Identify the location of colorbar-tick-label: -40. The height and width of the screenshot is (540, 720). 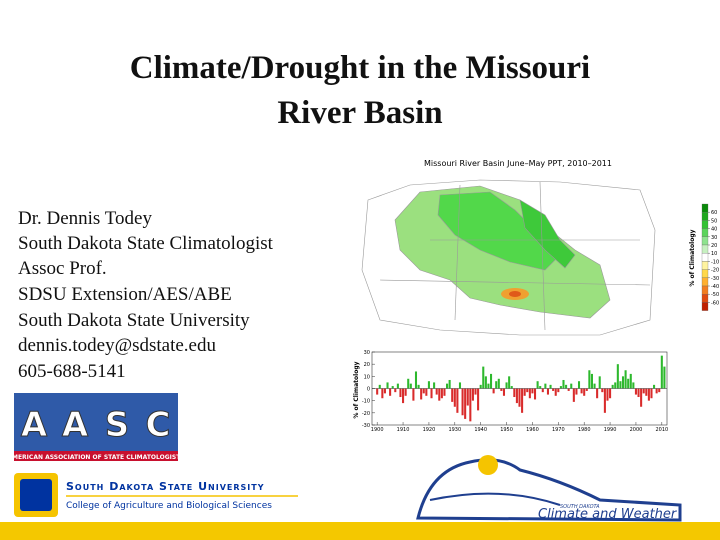
(715, 287).